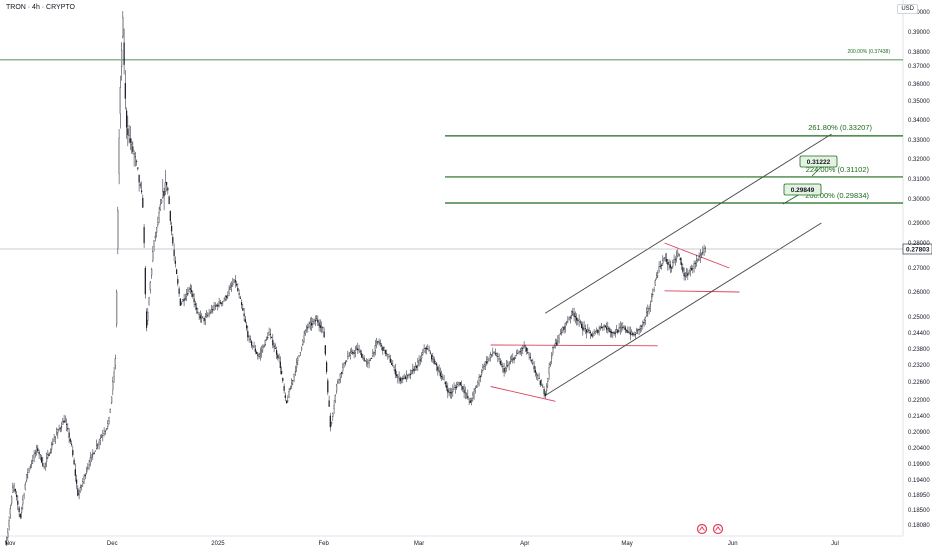 The image size is (932, 555). Describe the element at coordinates (907, 9) in the screenshot. I see `currency-button: USD` at that location.